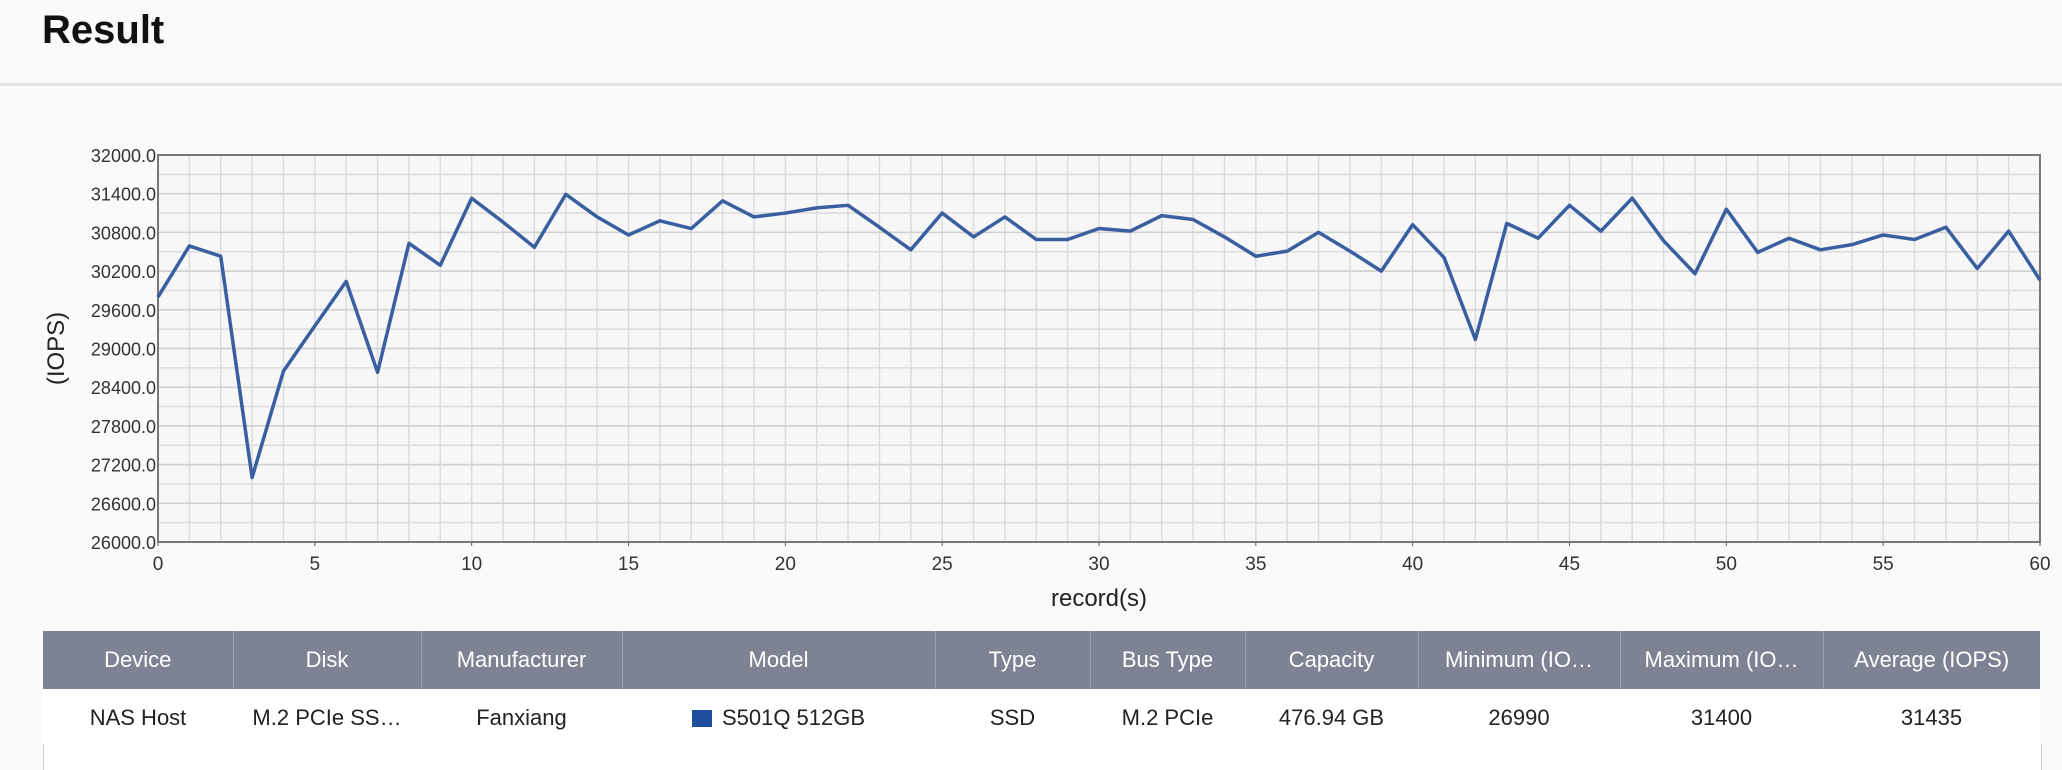 The image size is (2062, 770). What do you see at coordinates (103, 30) in the screenshot?
I see `page-title: Result` at bounding box center [103, 30].